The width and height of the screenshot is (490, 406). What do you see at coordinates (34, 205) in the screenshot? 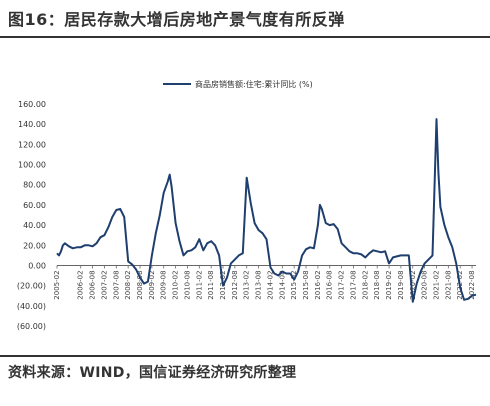
I see `y-tick-label: 60.00` at bounding box center [34, 205].